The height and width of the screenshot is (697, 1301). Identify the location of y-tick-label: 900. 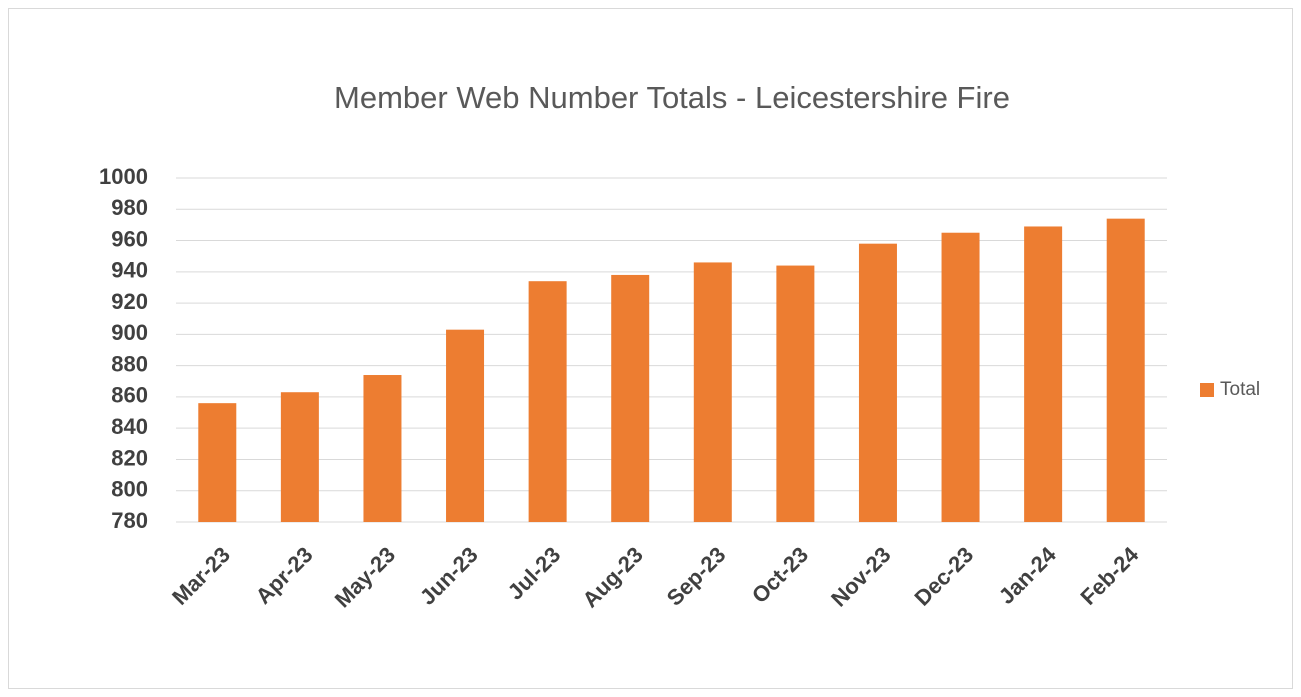
(129, 332).